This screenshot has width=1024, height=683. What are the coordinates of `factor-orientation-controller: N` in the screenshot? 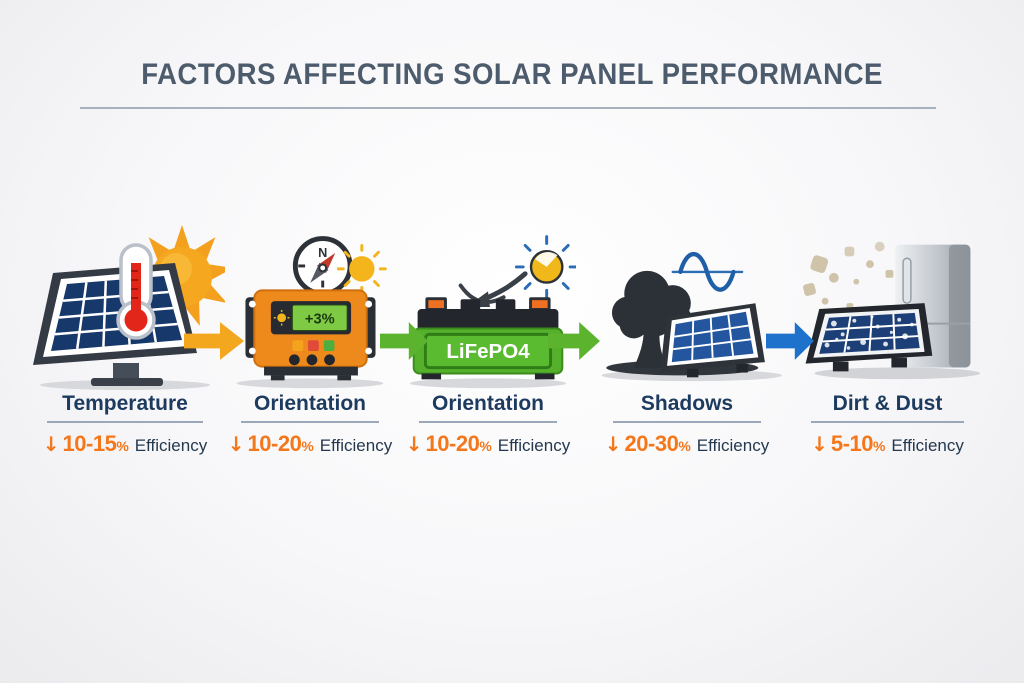 It's located at (310, 355).